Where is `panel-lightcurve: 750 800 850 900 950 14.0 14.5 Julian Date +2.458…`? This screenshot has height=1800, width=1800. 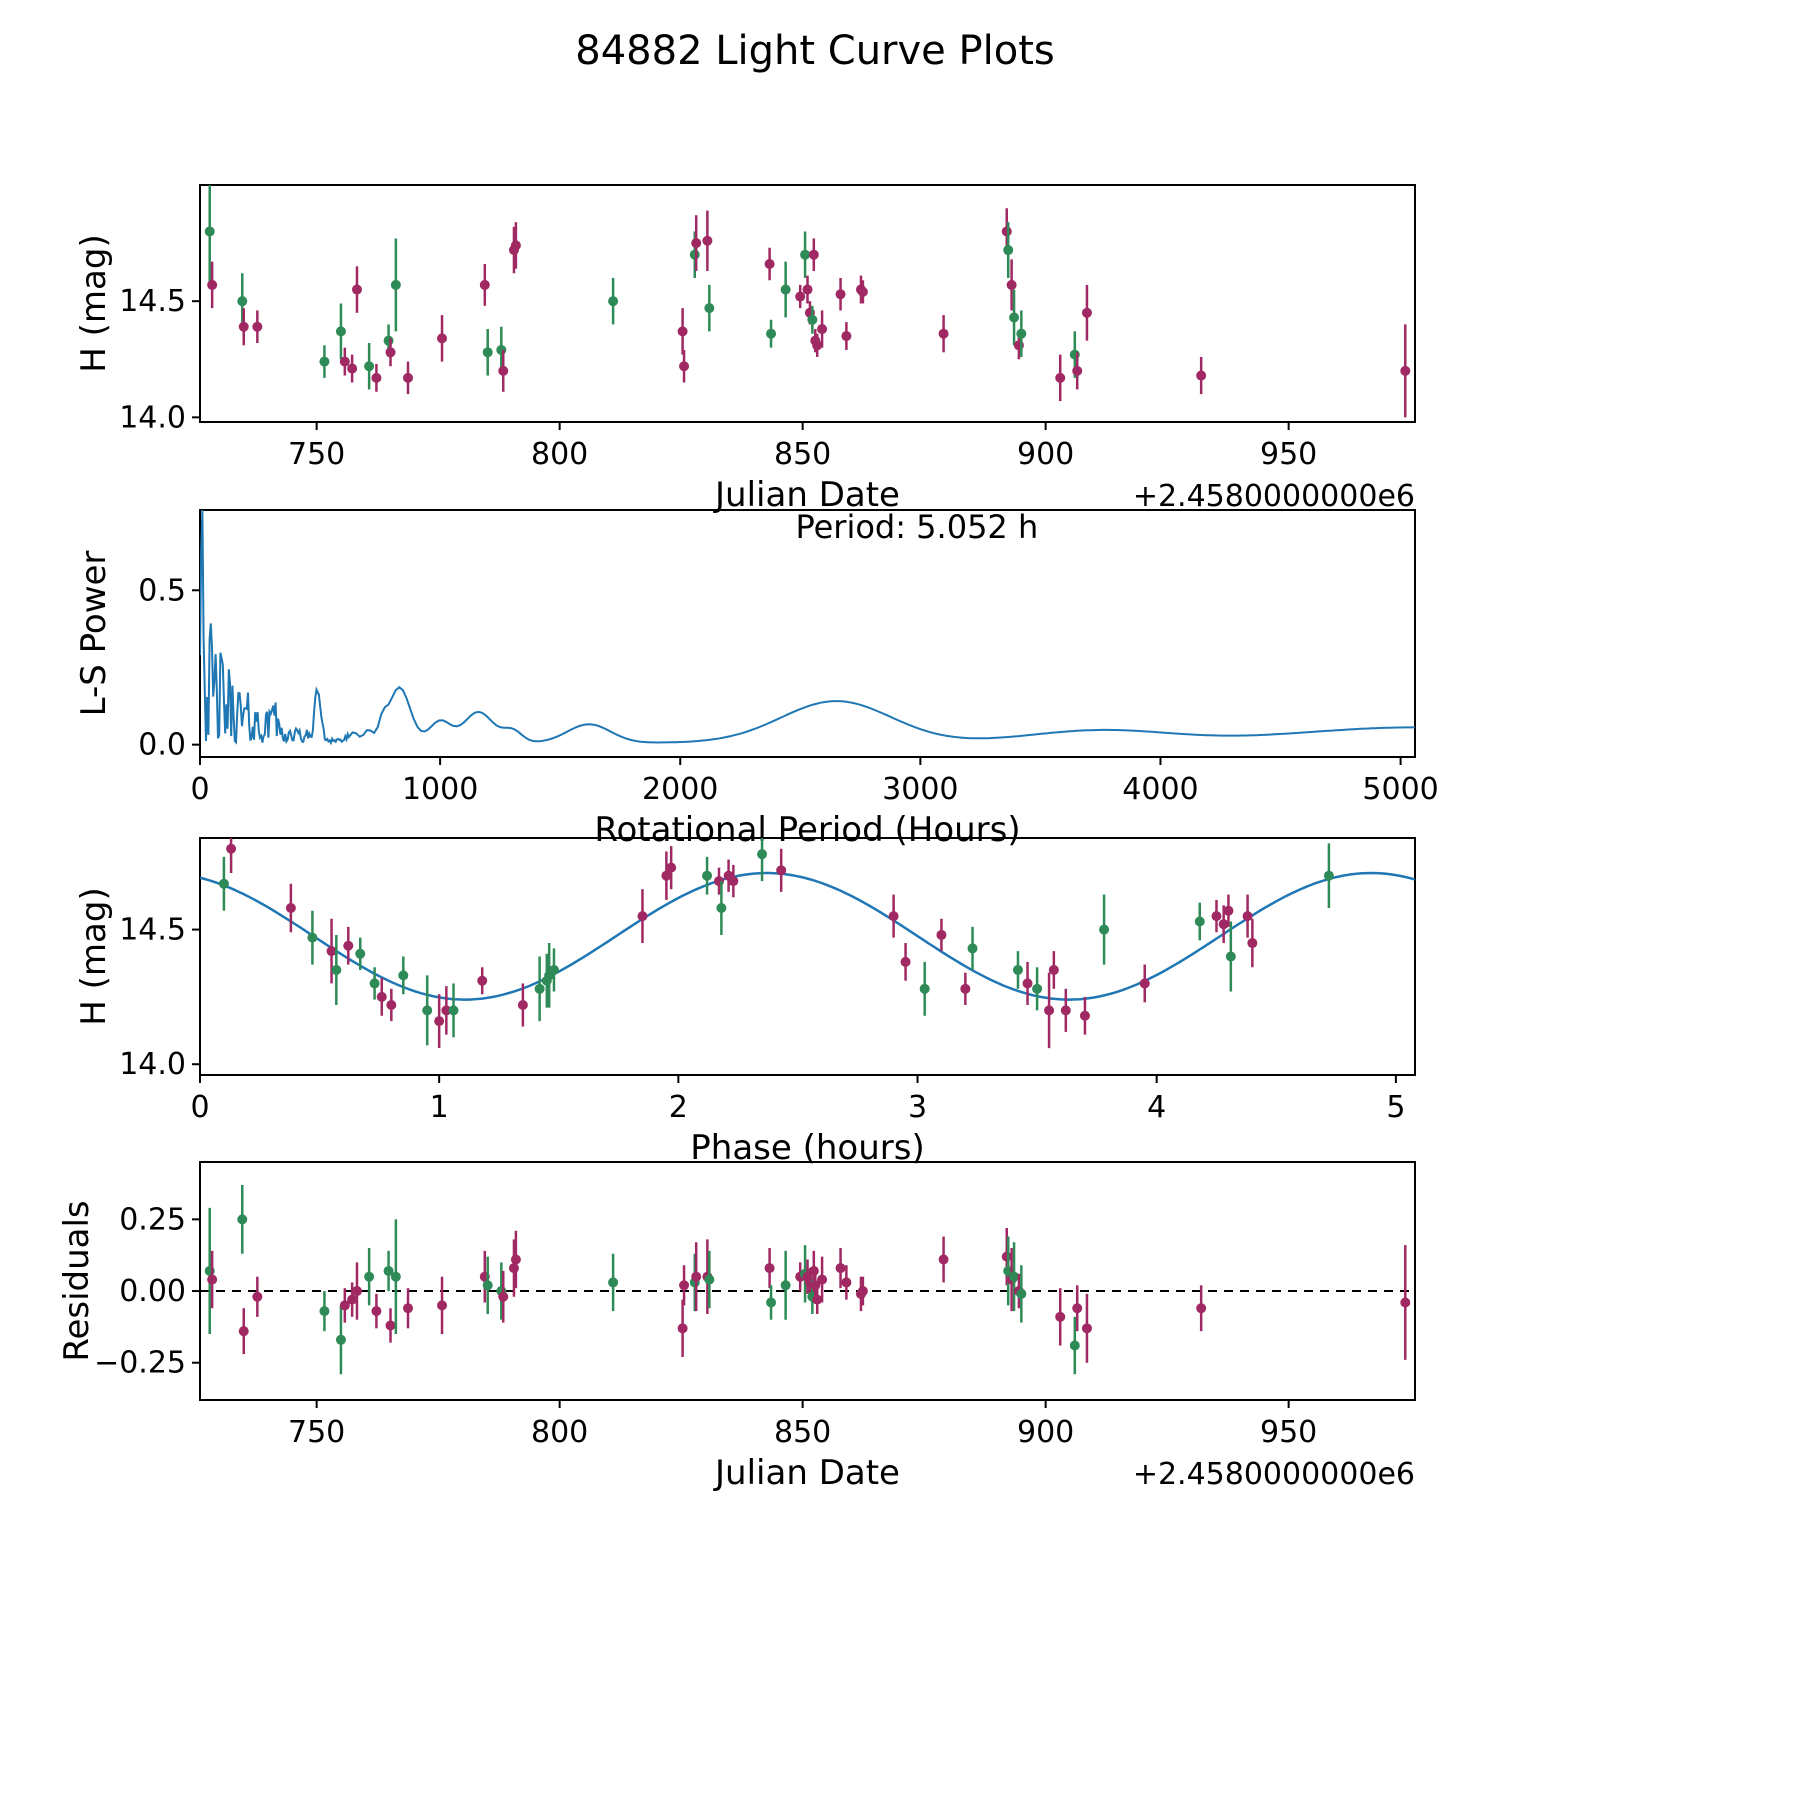
panel-lightcurve: 750 800 850 900 950 14.0 14.5 Julian Date +2.458… is located at coordinates (745, 349).